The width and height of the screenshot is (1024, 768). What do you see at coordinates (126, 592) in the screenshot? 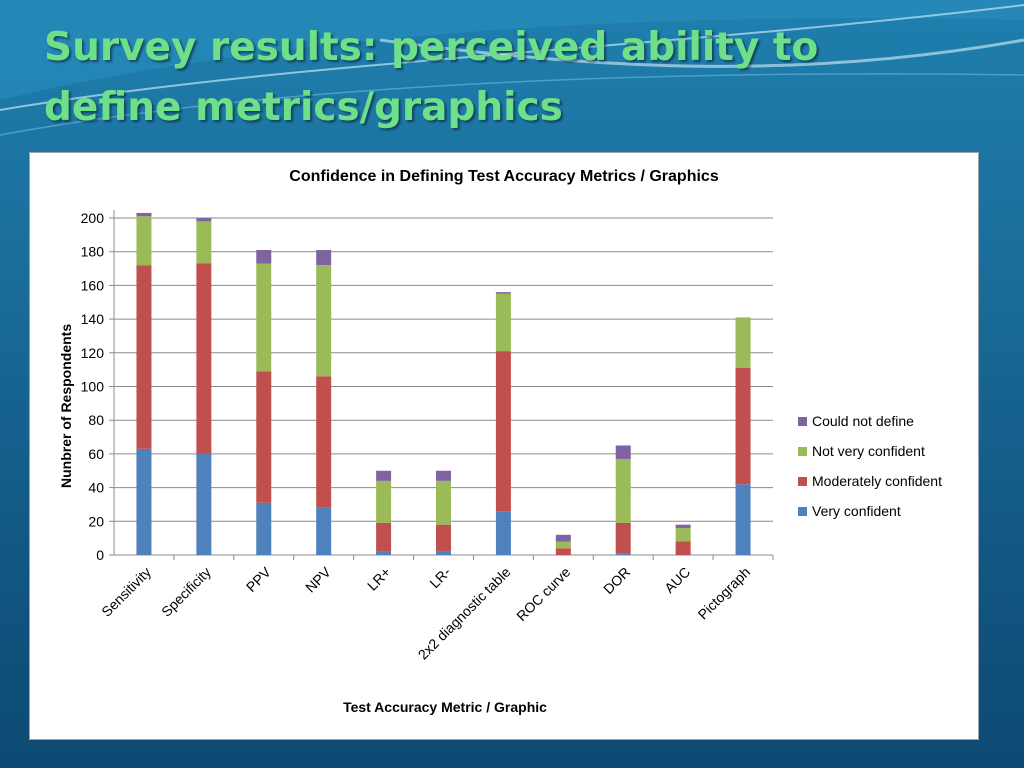
I see `x-tick-label: Sensitivity` at bounding box center [126, 592].